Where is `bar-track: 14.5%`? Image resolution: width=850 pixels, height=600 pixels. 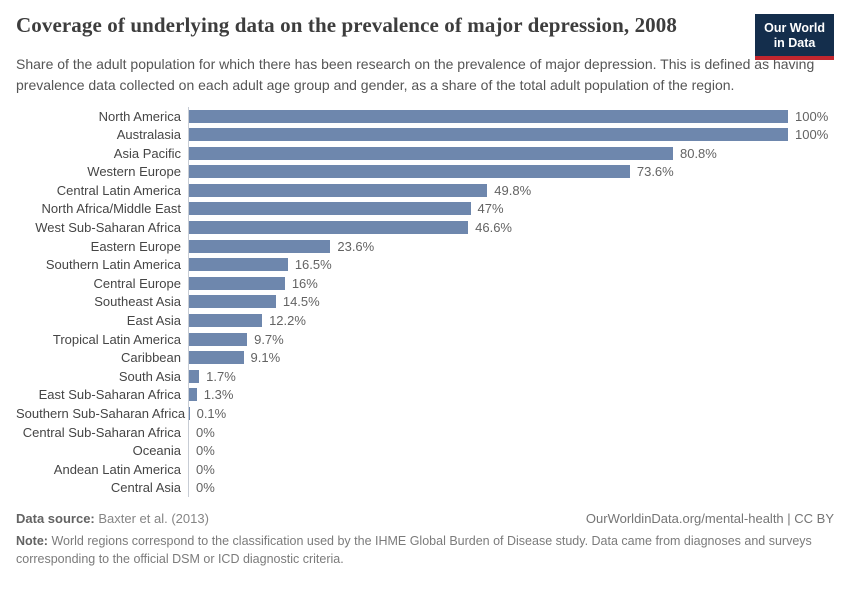 bar-track: 14.5% is located at coordinates (488, 302).